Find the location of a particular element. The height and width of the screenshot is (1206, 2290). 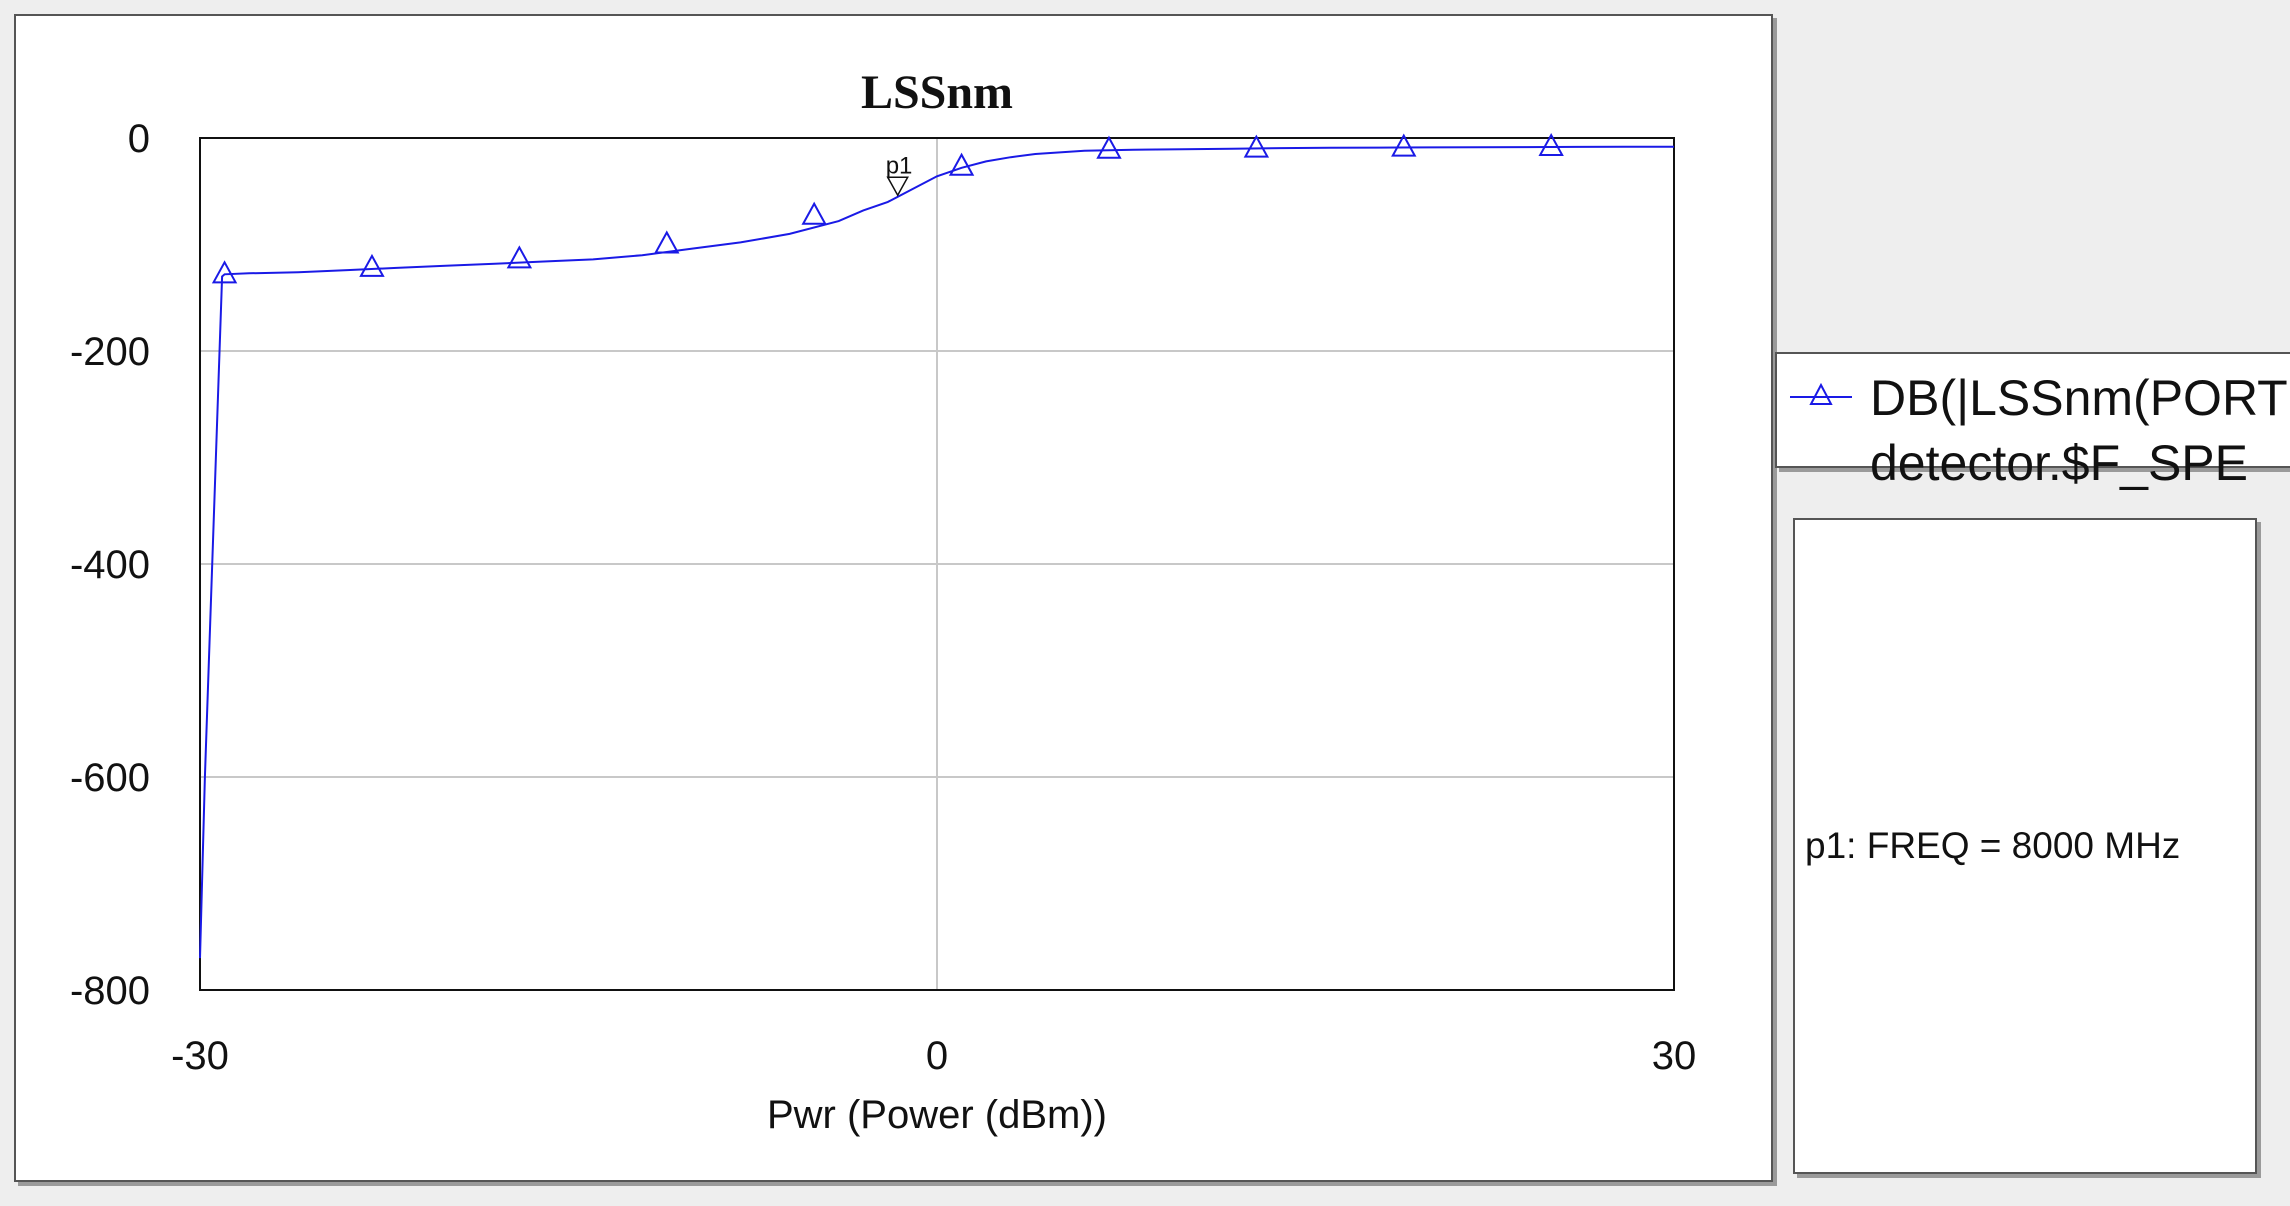

chart-title: LSSnm is located at coordinates (937, 92).